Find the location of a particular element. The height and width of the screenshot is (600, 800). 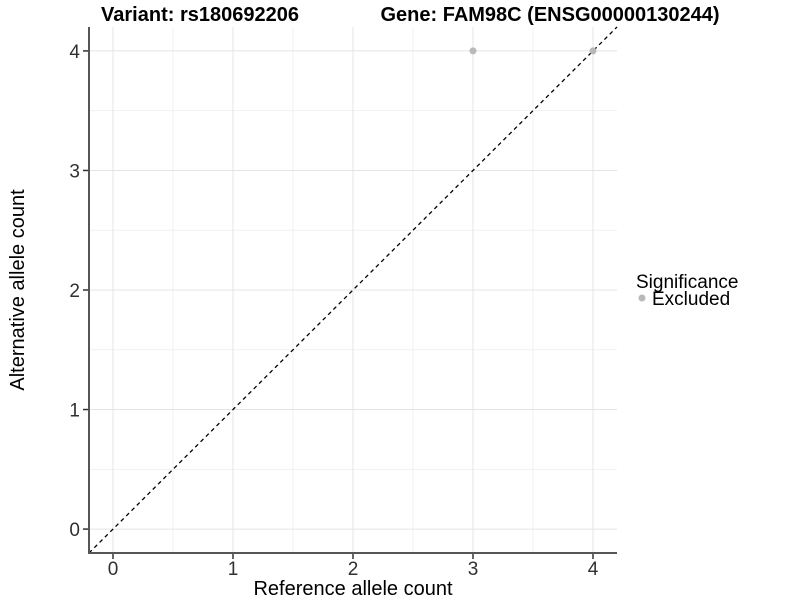

data-points-layer is located at coordinates (533, 51).